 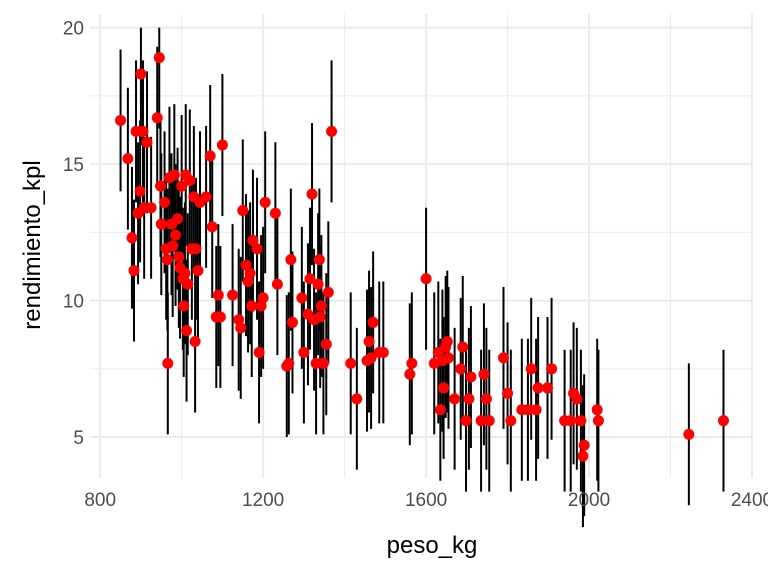 I want to click on y-tick-label: 20, so click(x=73, y=29).